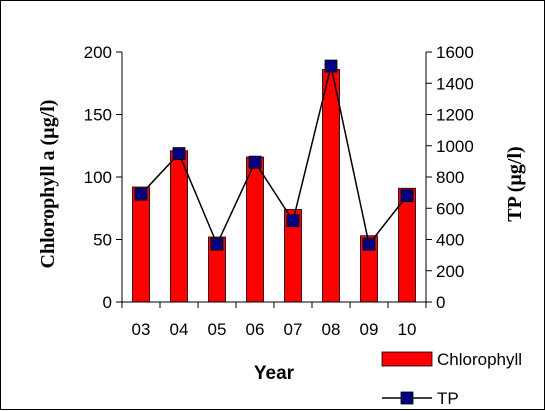  What do you see at coordinates (451, 379) in the screenshot?
I see `legend: Chlorophyll TP` at bounding box center [451, 379].